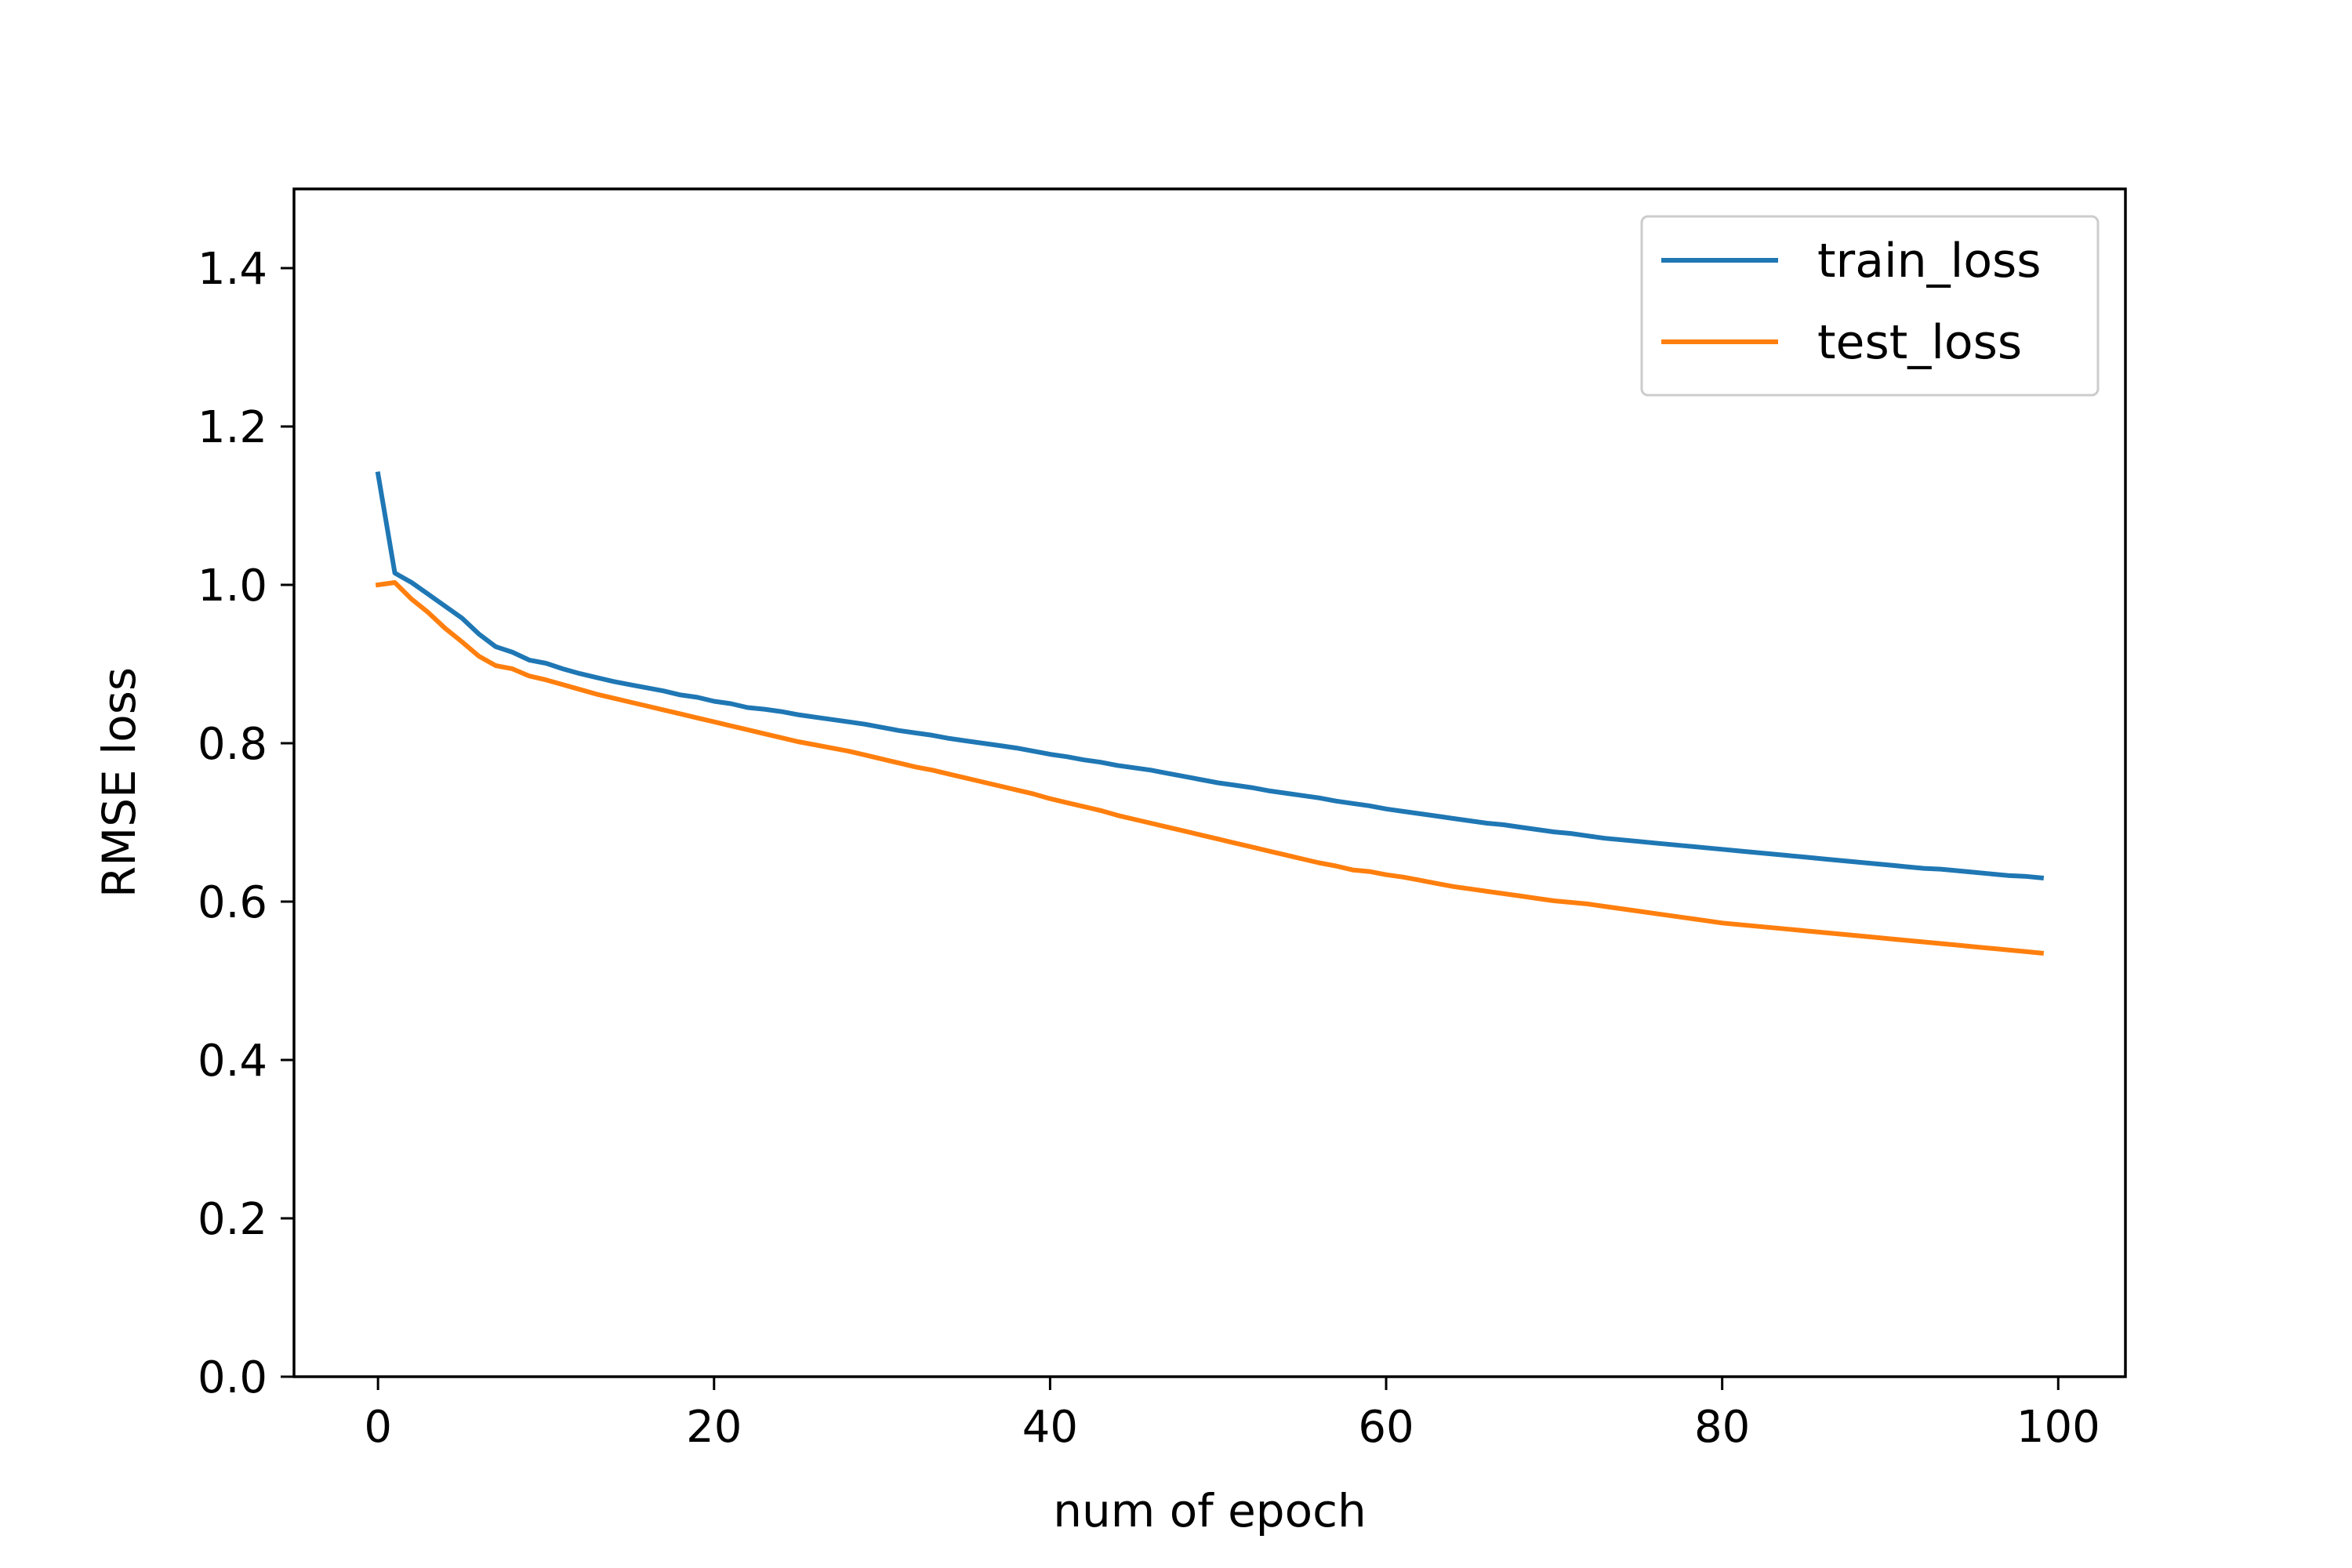  I want to click on x-axis-title: num of epoch, so click(1209, 1510).